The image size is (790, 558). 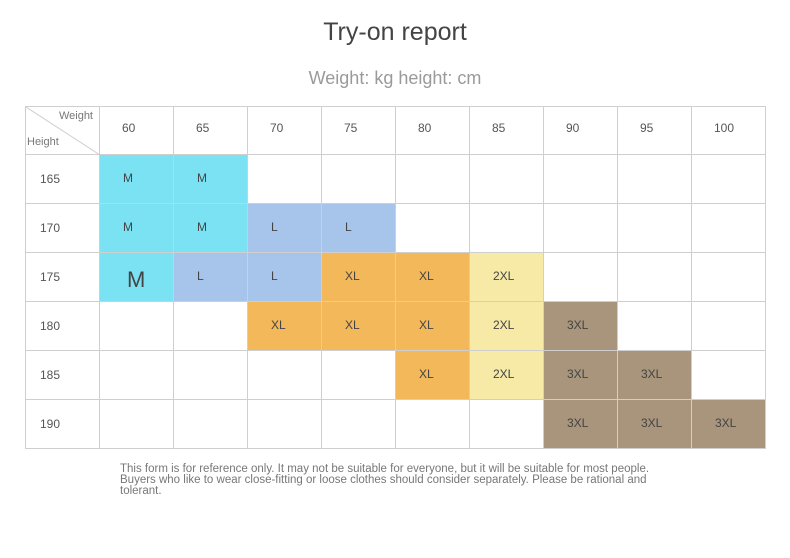 I want to click on weight-header-cell: 60, so click(x=136, y=130).